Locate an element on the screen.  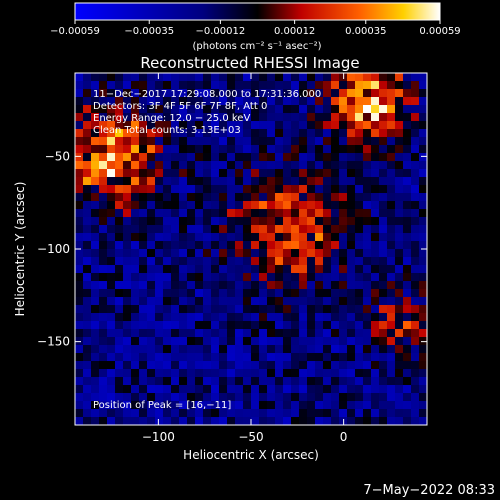
chart-title: Reconstructed RHESSI Image is located at coordinates (249, 63).